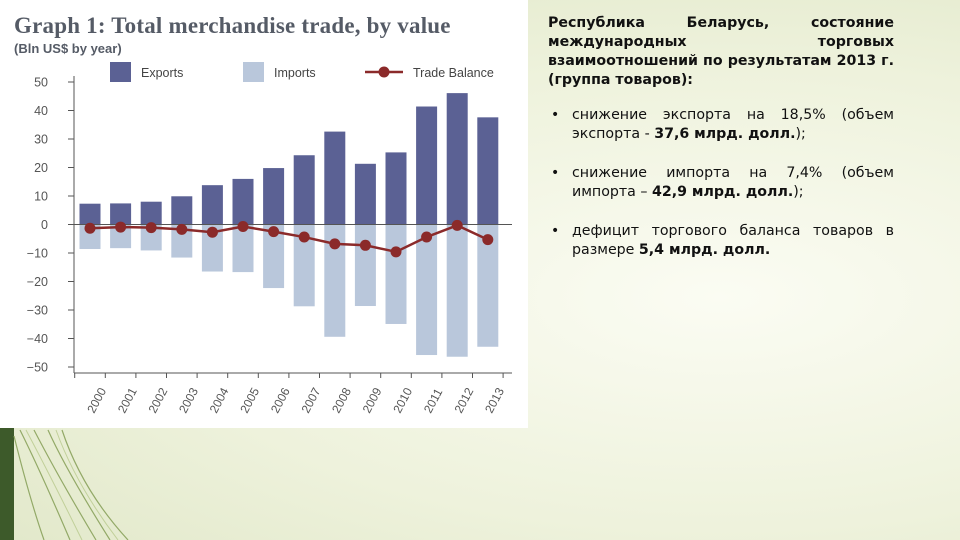 The width and height of the screenshot is (960, 540). What do you see at coordinates (219, 400) in the screenshot?
I see `x-tick-label: 2004` at bounding box center [219, 400].